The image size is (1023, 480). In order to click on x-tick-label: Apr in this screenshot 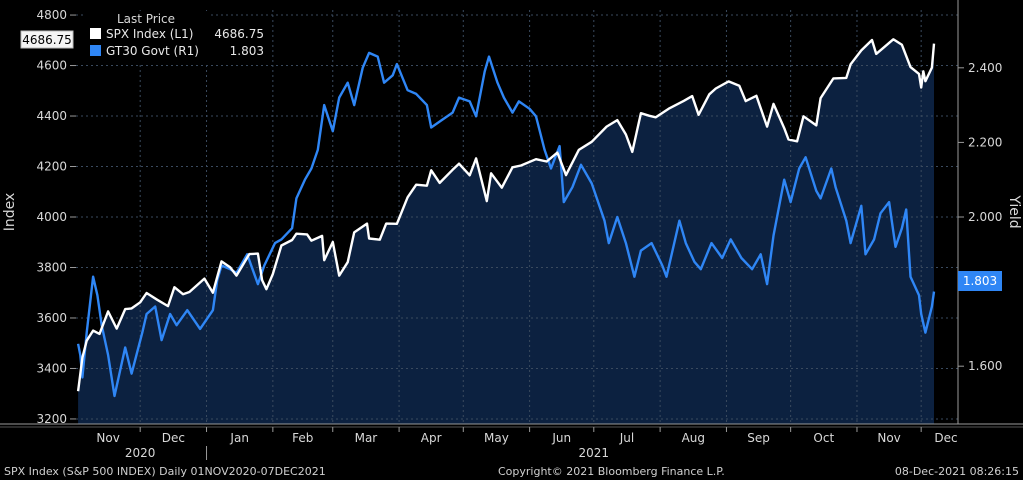, I will do `click(431, 438)`.